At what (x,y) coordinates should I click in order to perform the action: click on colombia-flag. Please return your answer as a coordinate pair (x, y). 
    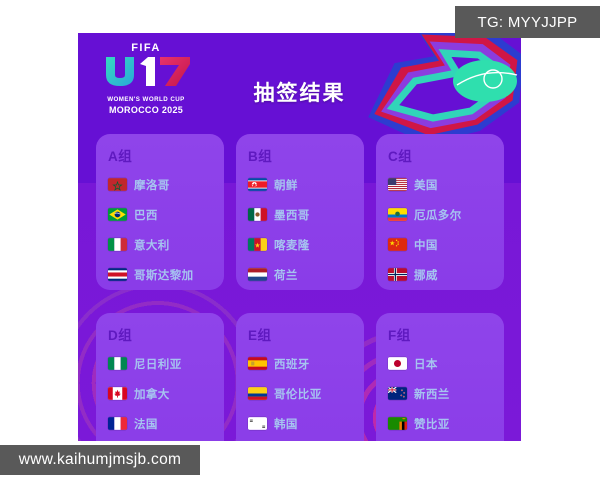
    Looking at the image, I should click on (257, 393).